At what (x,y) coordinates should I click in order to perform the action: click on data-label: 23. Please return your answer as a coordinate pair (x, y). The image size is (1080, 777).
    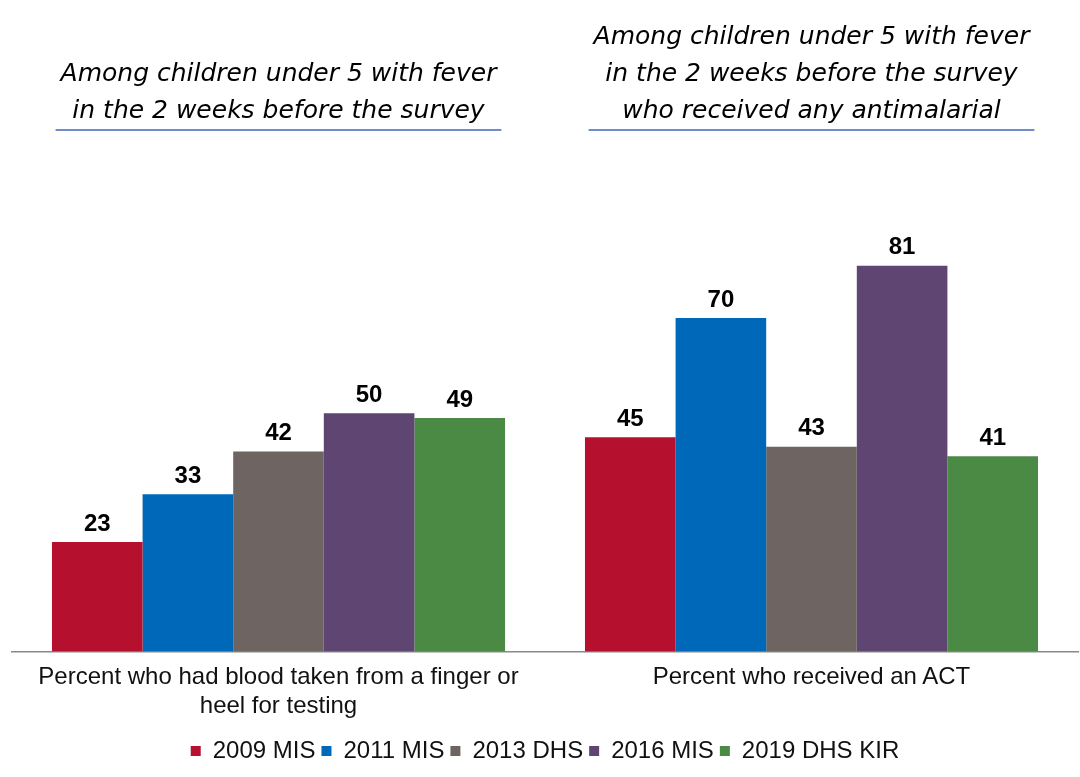
    Looking at the image, I should click on (97, 522).